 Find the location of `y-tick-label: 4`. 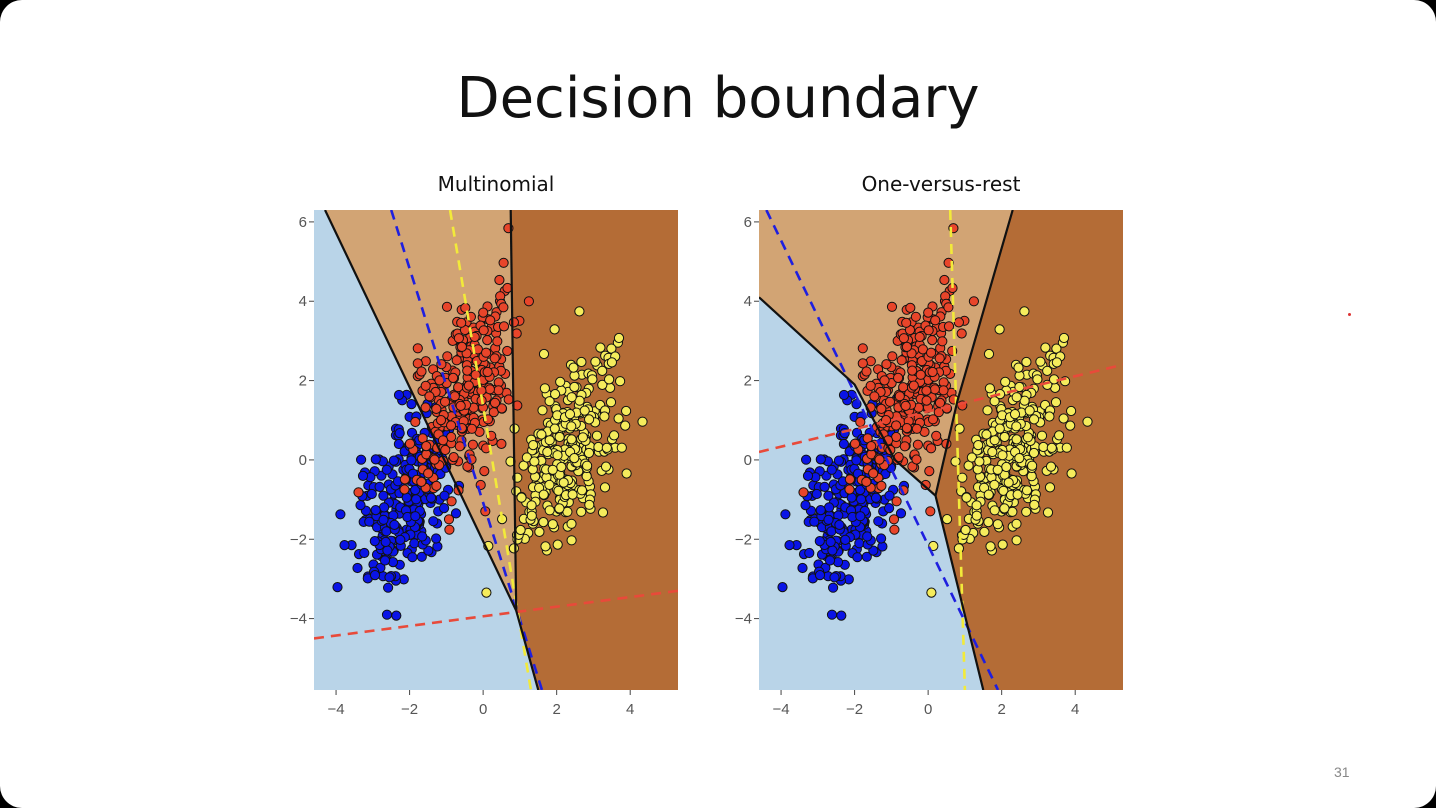

y-tick-label: 4 is located at coordinates (748, 301).